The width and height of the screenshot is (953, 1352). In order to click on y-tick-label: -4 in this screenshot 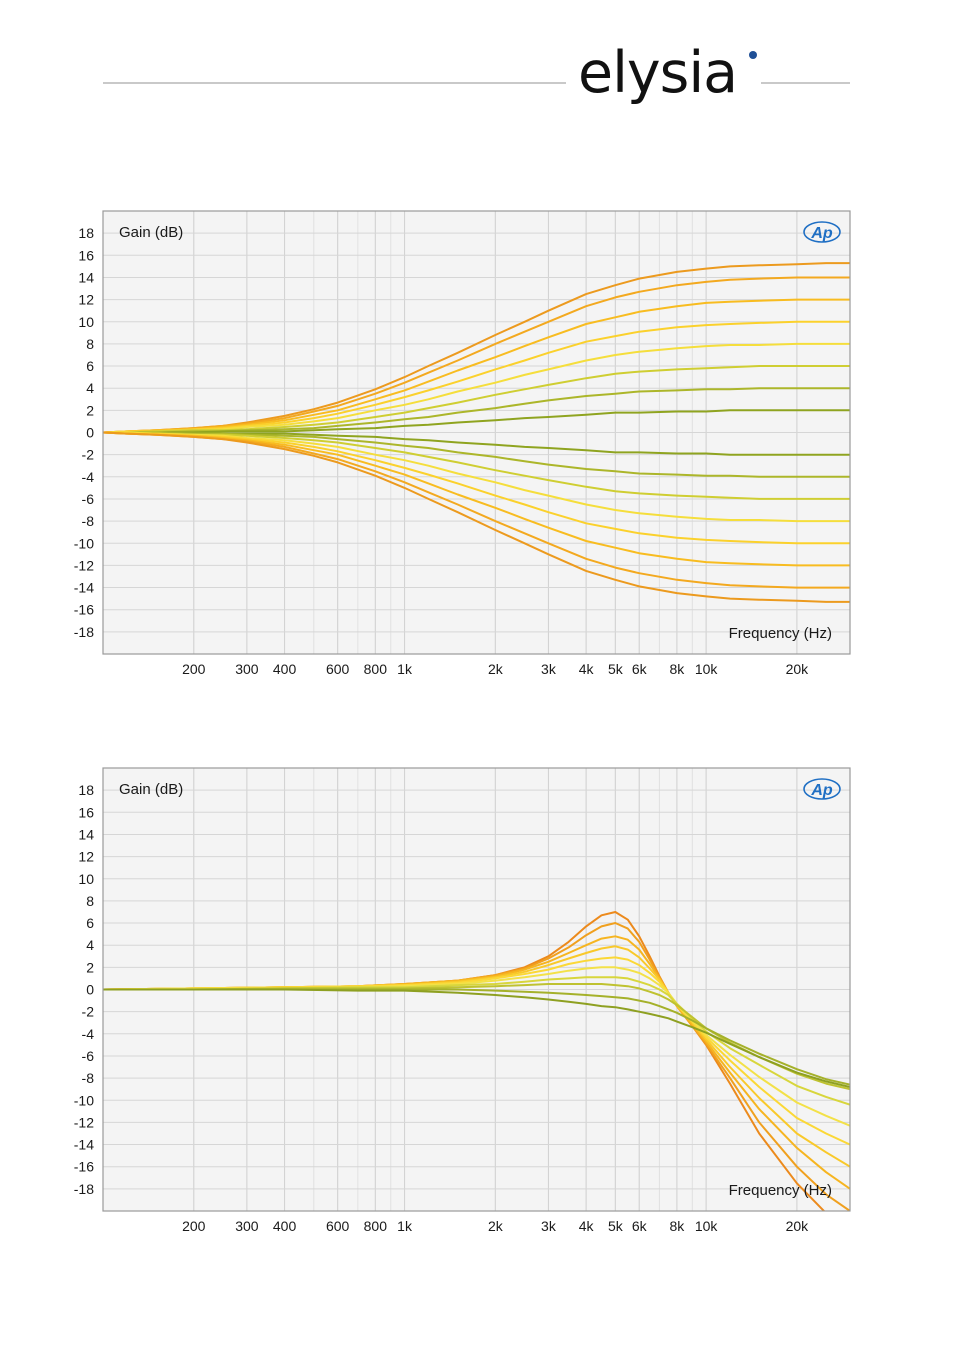, I will do `click(88, 1034)`.